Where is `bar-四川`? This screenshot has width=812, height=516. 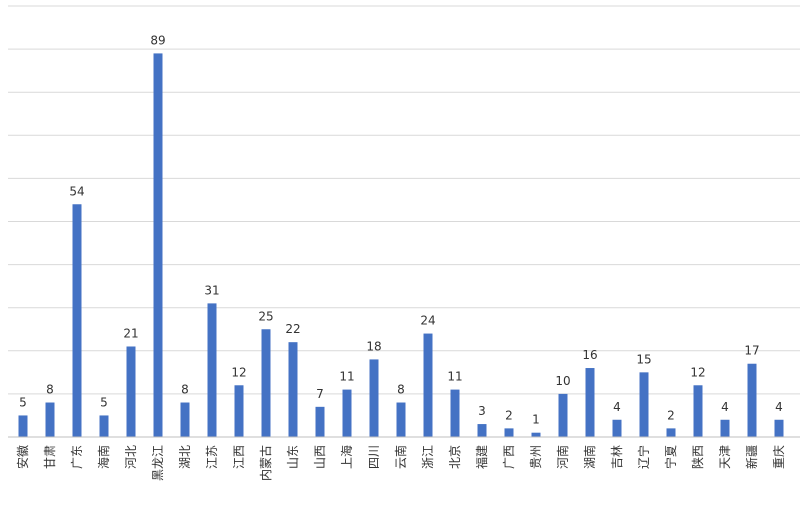
bar-四川 is located at coordinates (374, 398).